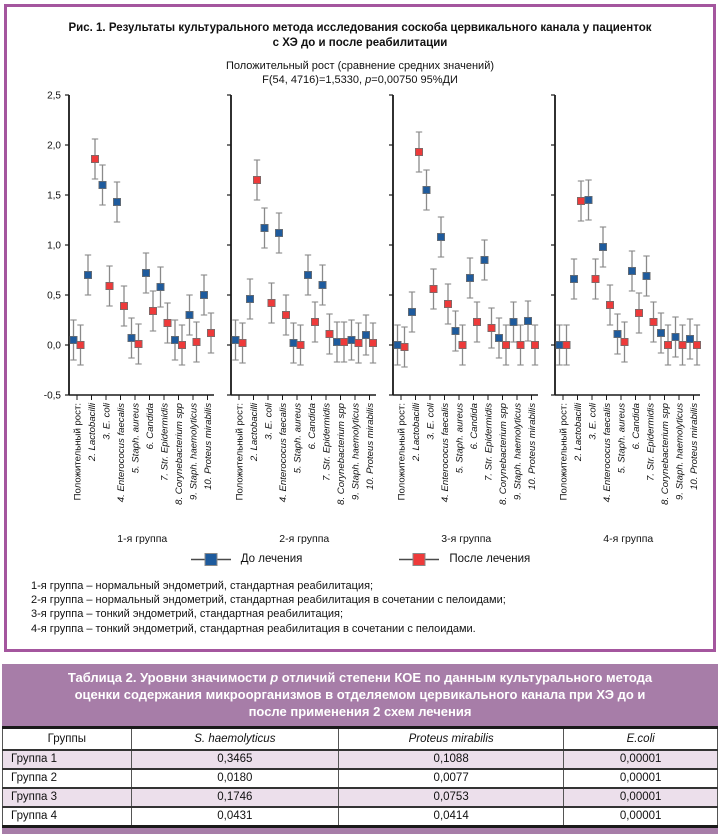 This screenshot has height=837, width=720. What do you see at coordinates (451, 798) in the screenshot?
I see `table-cell: 0,0753` at bounding box center [451, 798].